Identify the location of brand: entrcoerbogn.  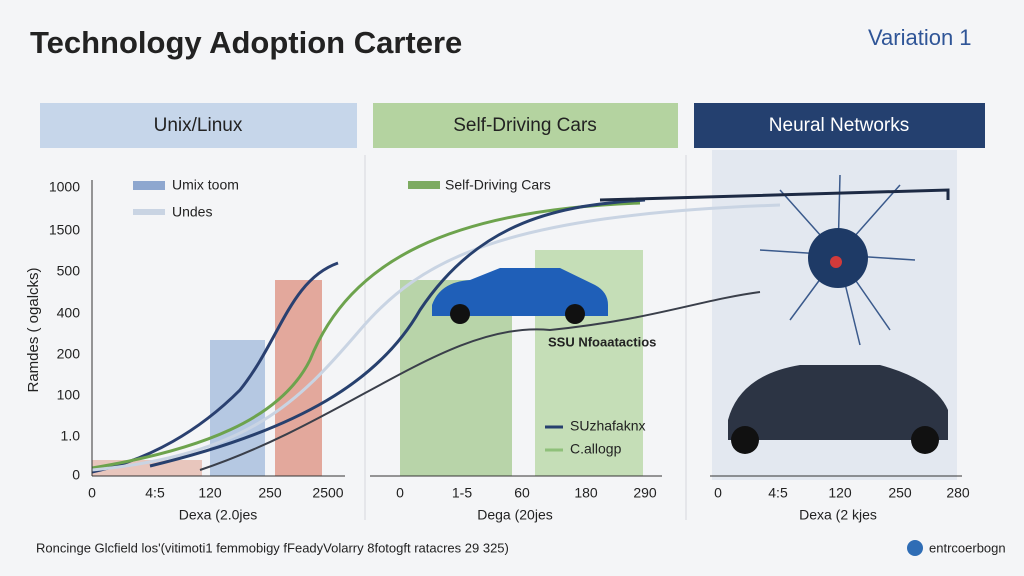
(967, 547).